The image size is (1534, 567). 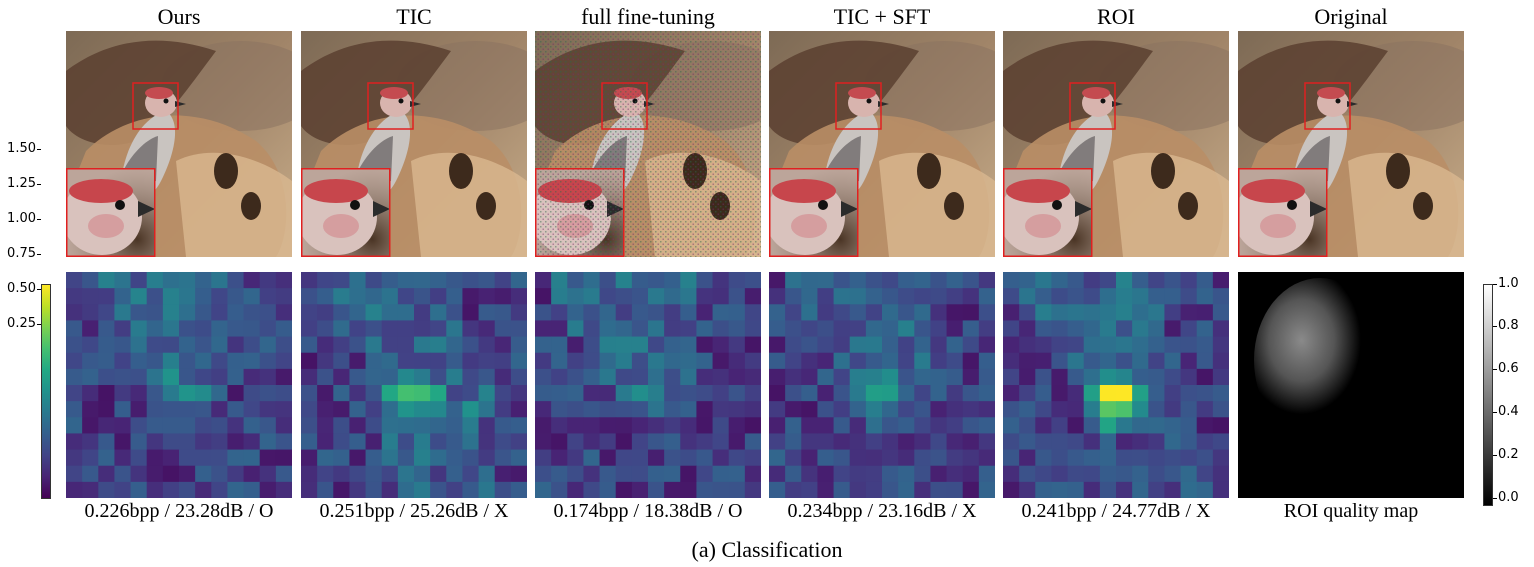 What do you see at coordinates (179, 16) in the screenshot?
I see `column-title: Ours` at bounding box center [179, 16].